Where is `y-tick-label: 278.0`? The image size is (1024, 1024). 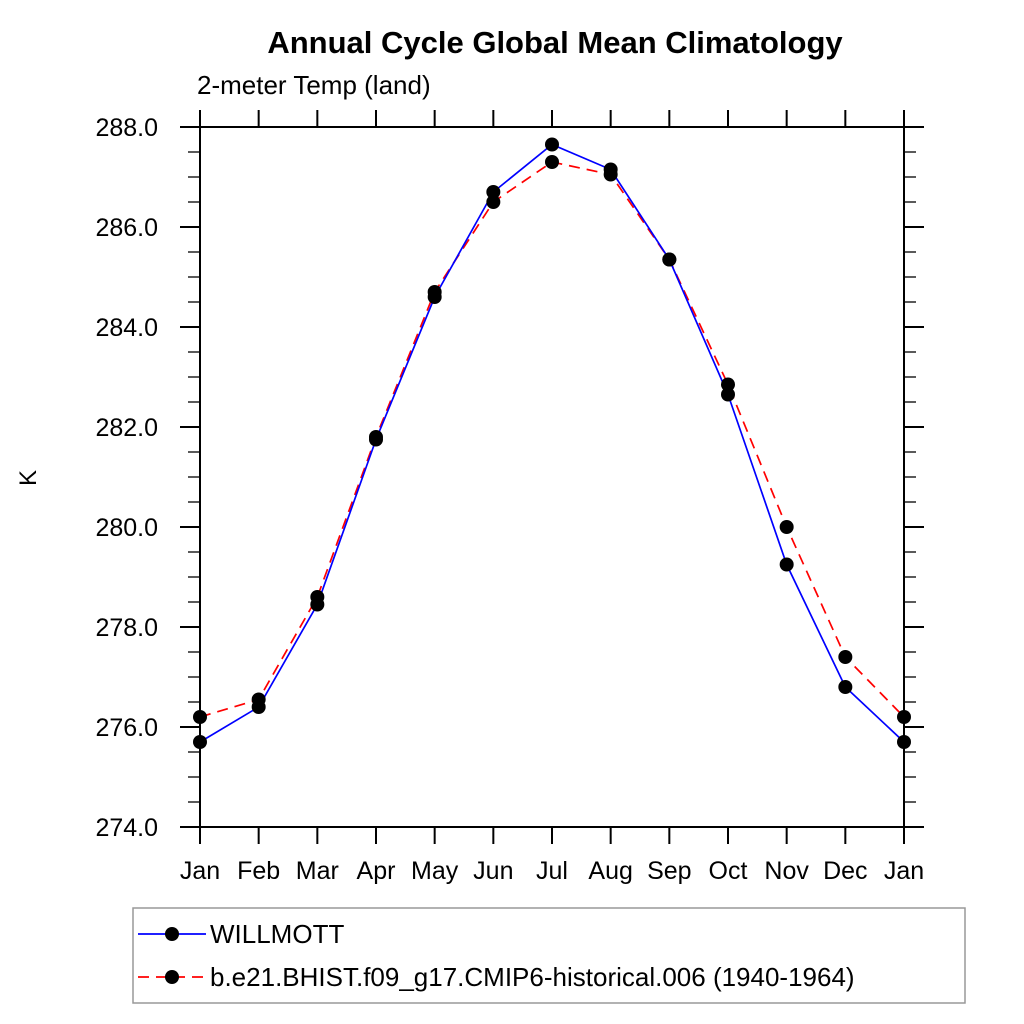
y-tick-label: 278.0 is located at coordinates (126, 628).